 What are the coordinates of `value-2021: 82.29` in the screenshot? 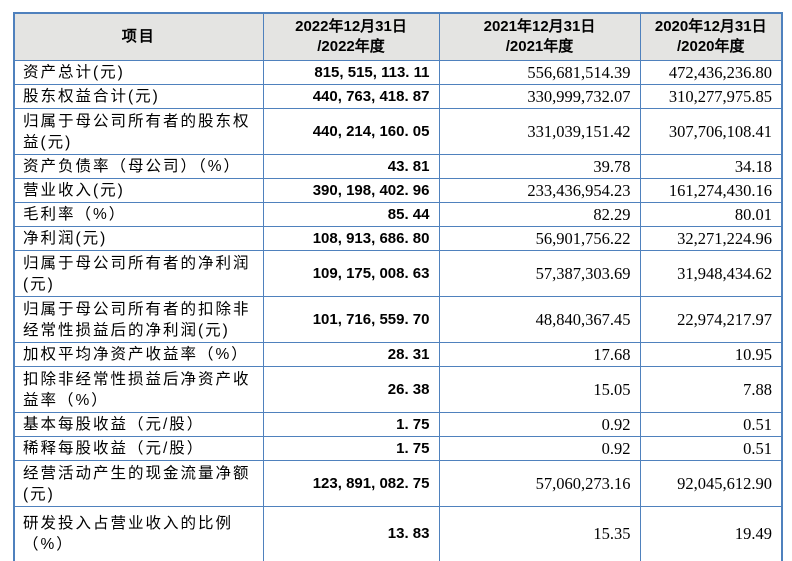 It's located at (539, 214).